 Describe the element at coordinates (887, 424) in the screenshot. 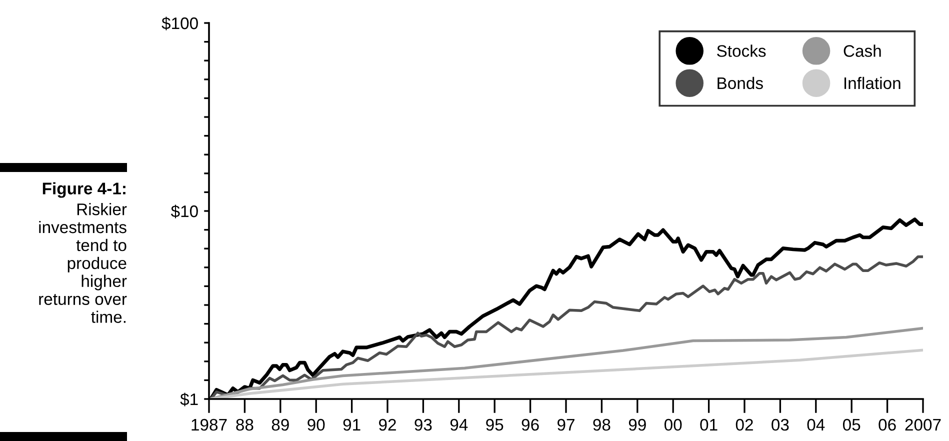

I see `x-tick-label: 06` at that location.